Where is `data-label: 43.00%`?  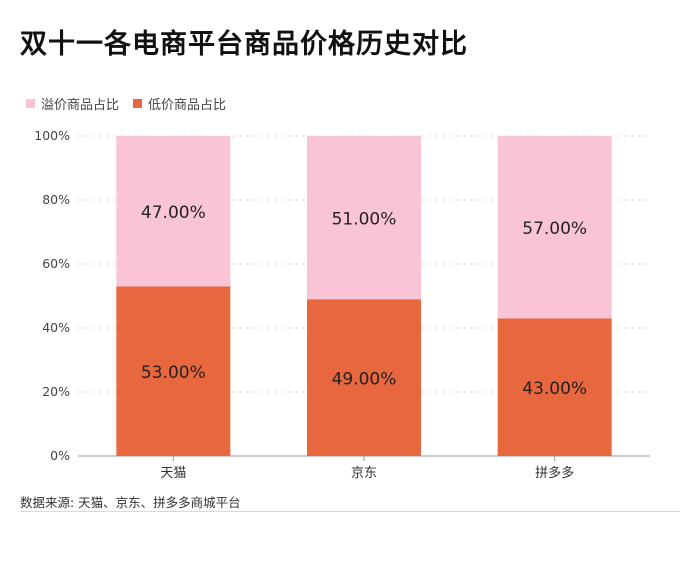 data-label: 43.00% is located at coordinates (554, 389).